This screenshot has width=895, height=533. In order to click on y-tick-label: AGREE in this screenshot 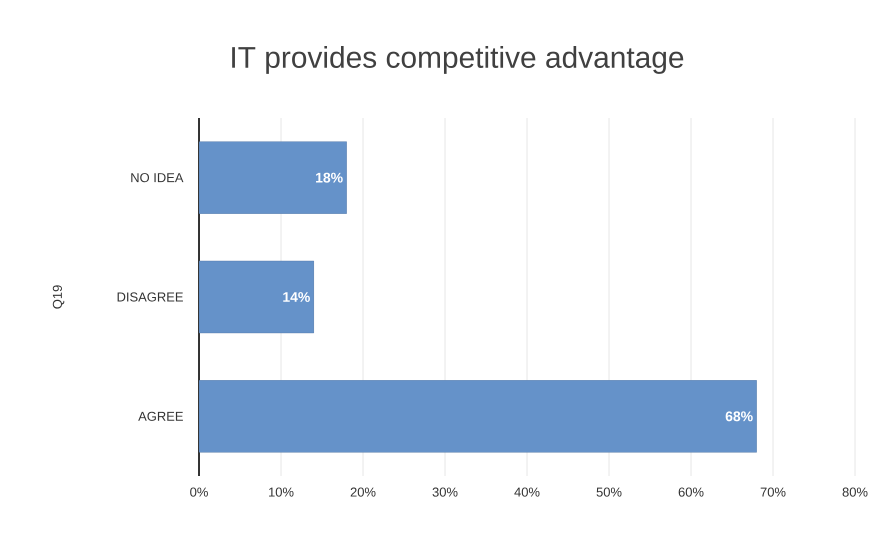, I will do `click(160, 416)`.